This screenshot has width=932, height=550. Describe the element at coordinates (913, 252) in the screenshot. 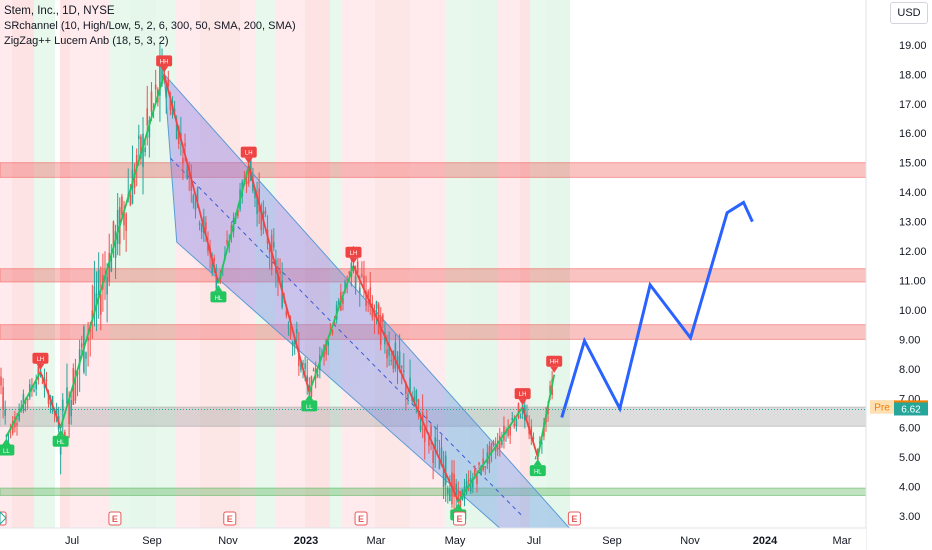

I see `y-tick-label: 12.00` at that location.